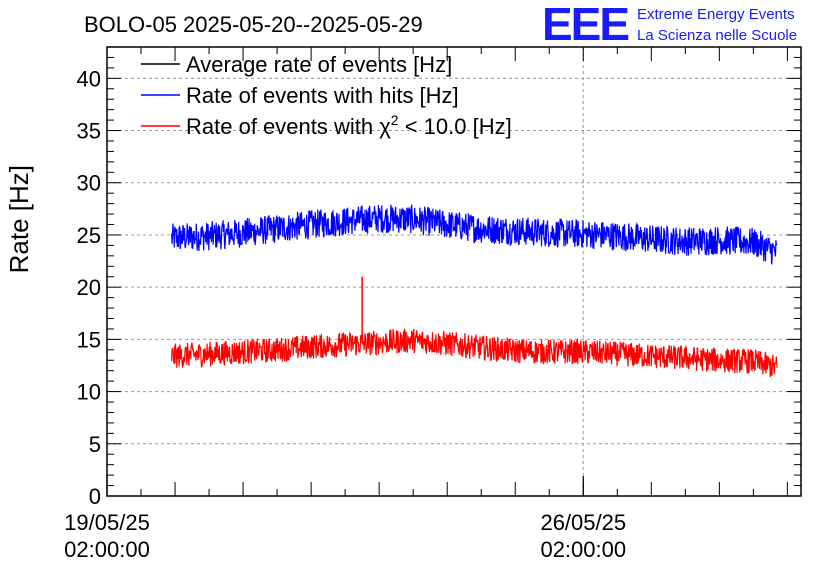  I want to click on y-tick-label: 40, so click(89, 78).